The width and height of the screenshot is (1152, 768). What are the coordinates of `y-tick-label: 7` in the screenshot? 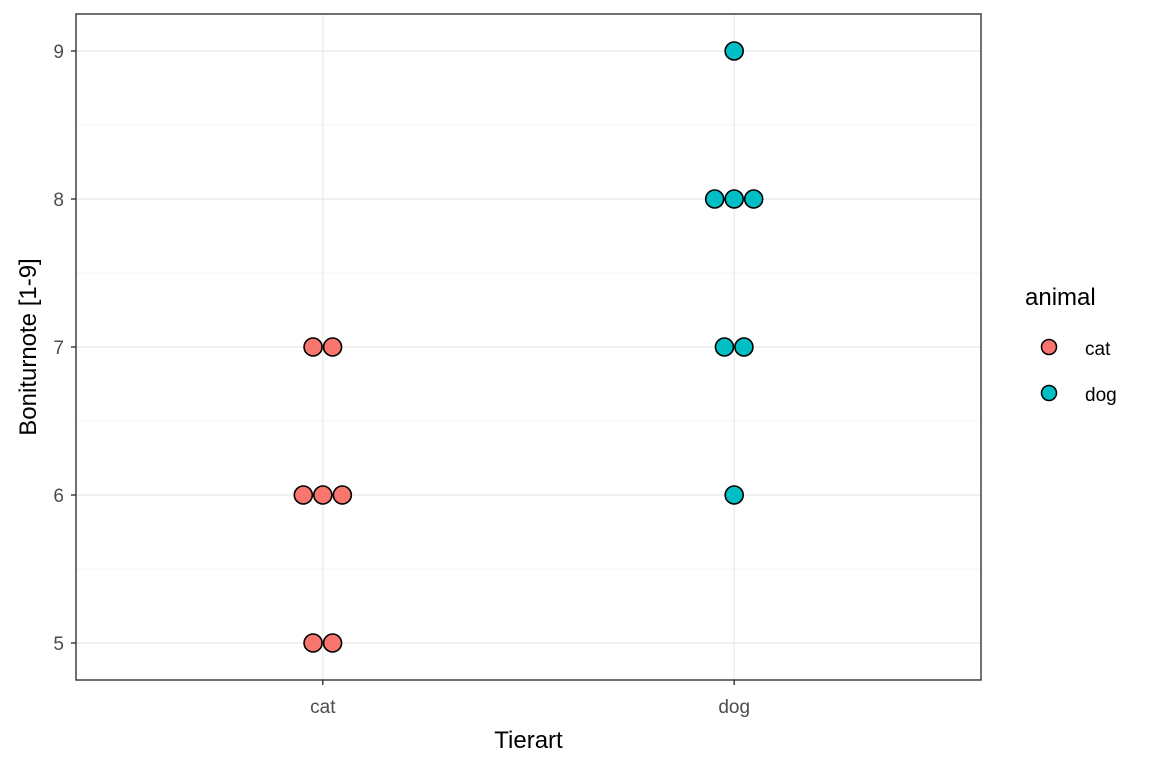 It's located at (58, 348).